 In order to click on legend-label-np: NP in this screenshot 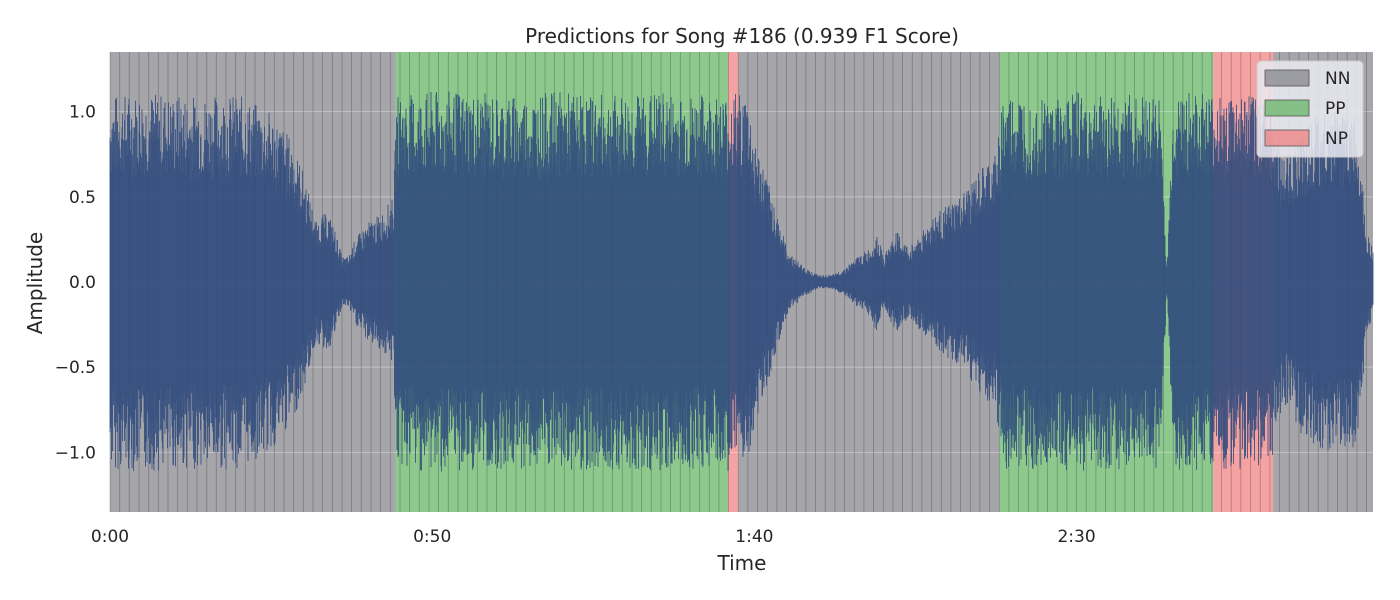, I will do `click(1336, 139)`.